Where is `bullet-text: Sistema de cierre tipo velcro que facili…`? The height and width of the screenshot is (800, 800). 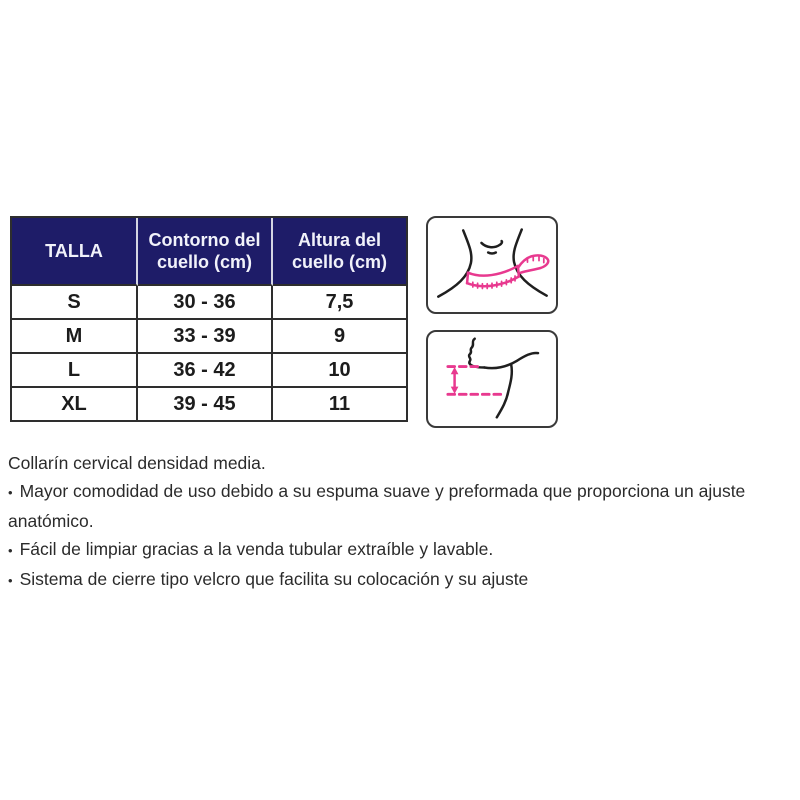
bullet-text: Sistema de cierre tipo velcro que facili… is located at coordinates (274, 579).